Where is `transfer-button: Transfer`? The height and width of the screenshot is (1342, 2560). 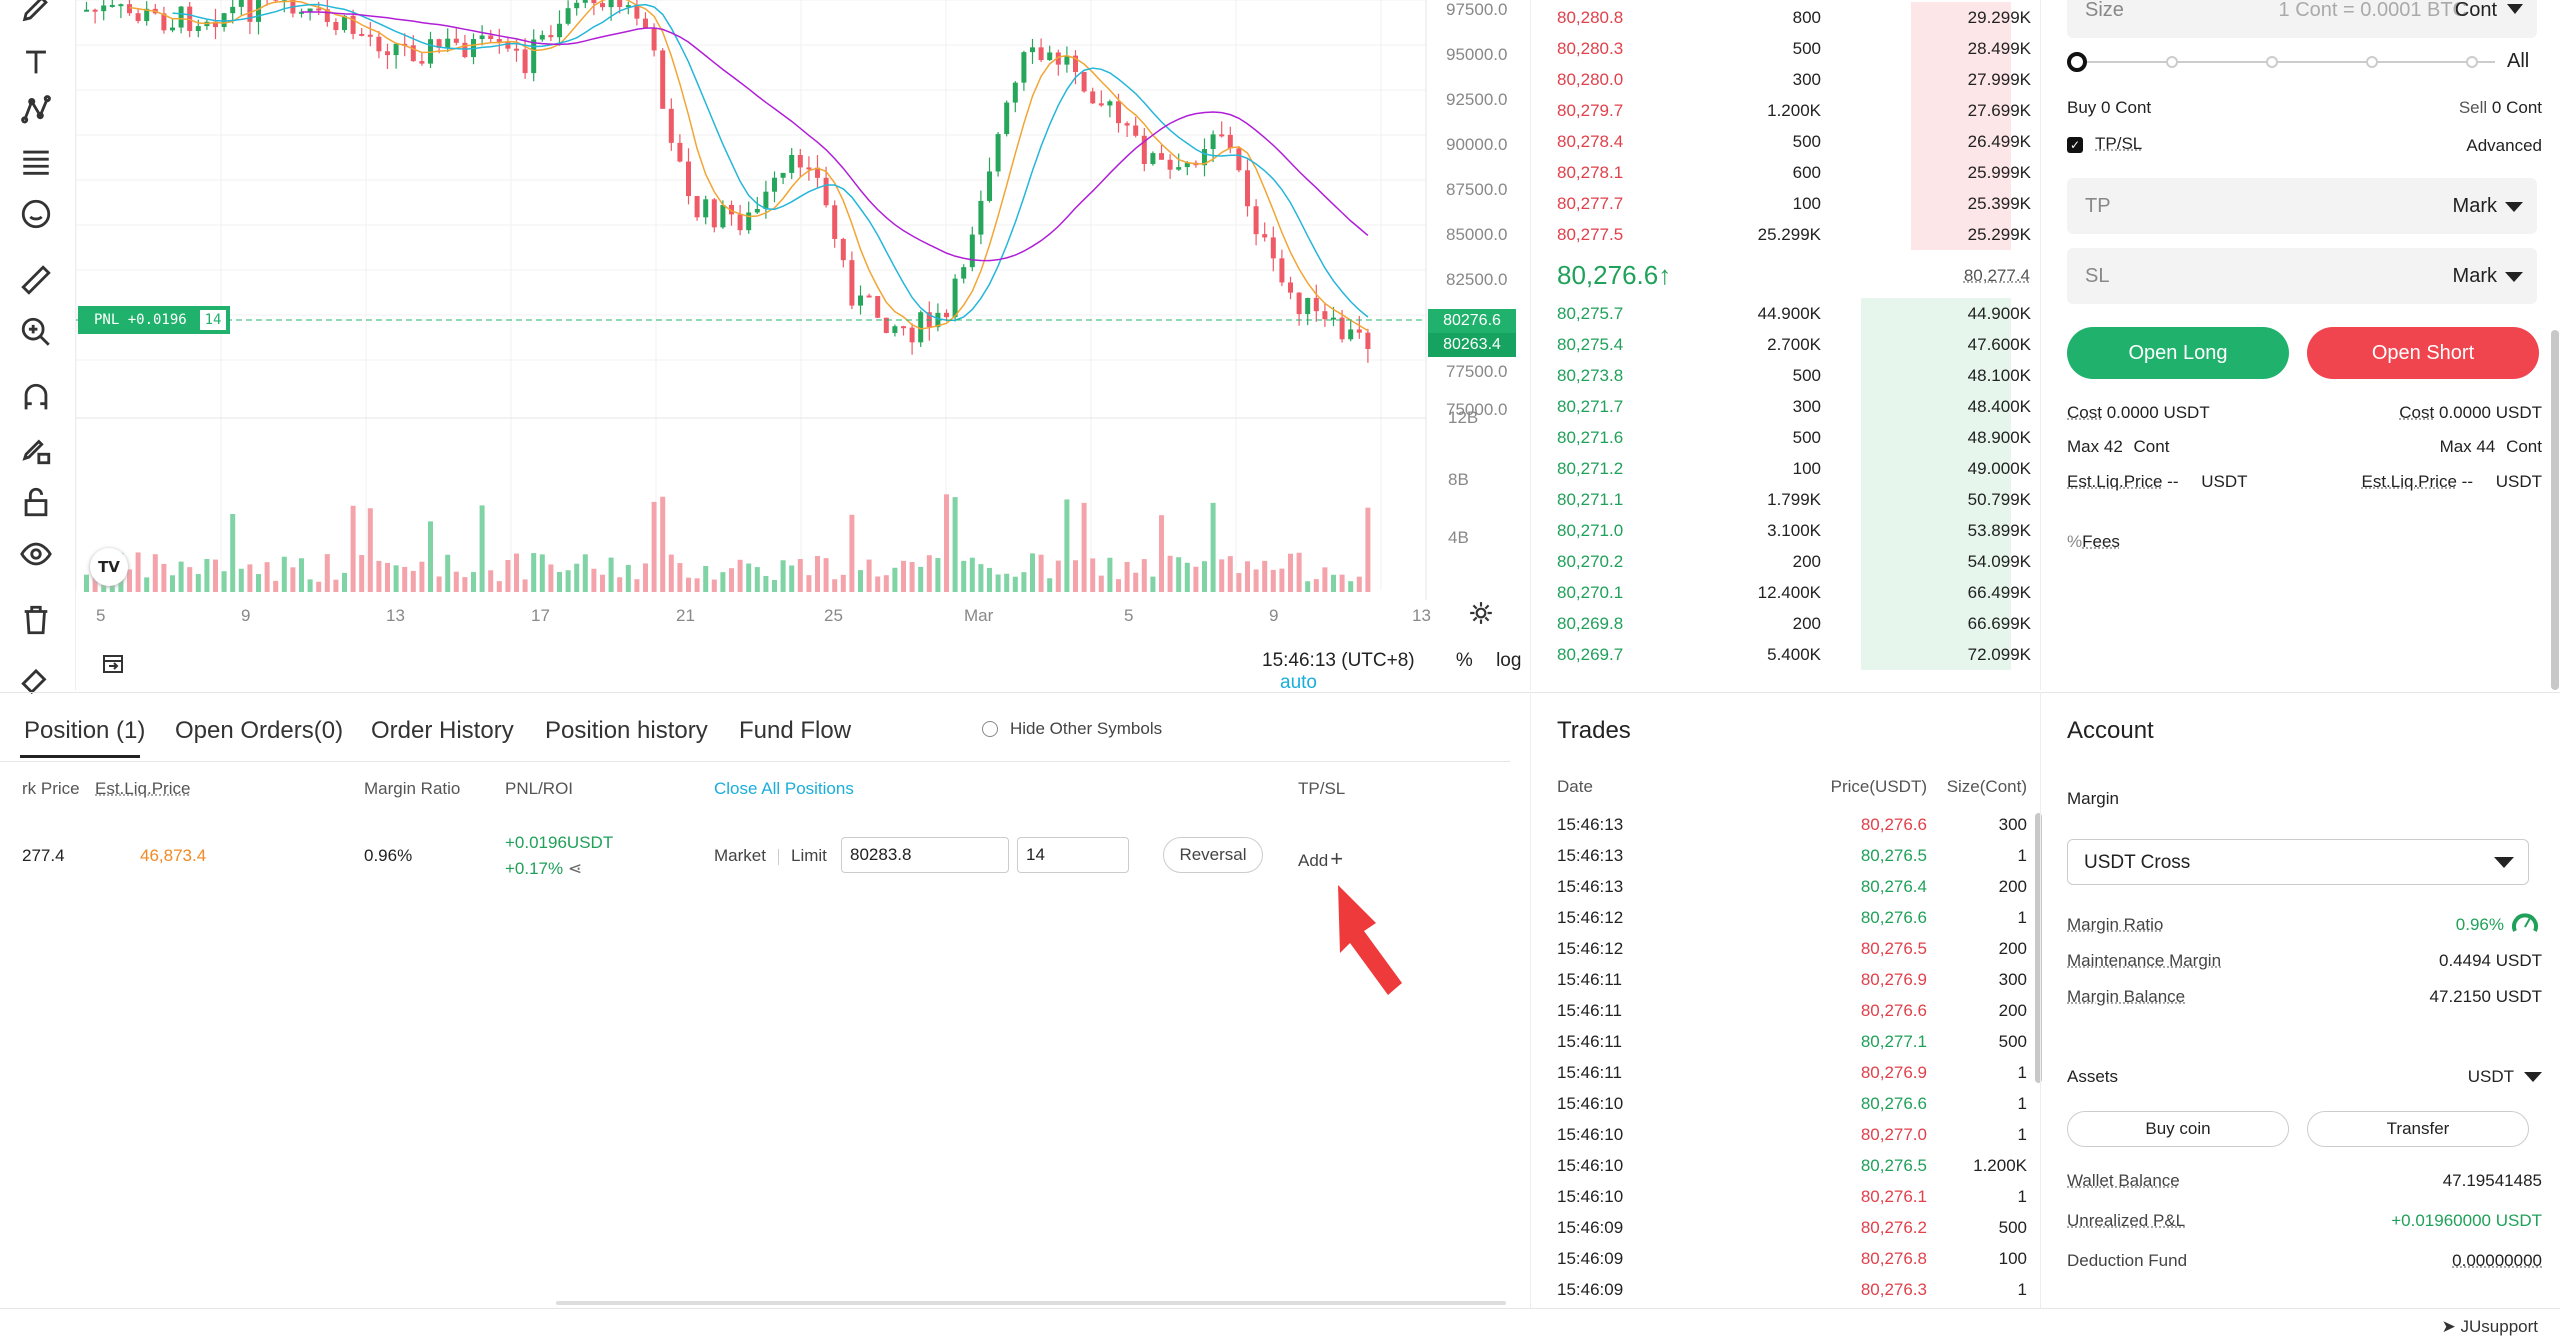 transfer-button: Transfer is located at coordinates (2418, 1129).